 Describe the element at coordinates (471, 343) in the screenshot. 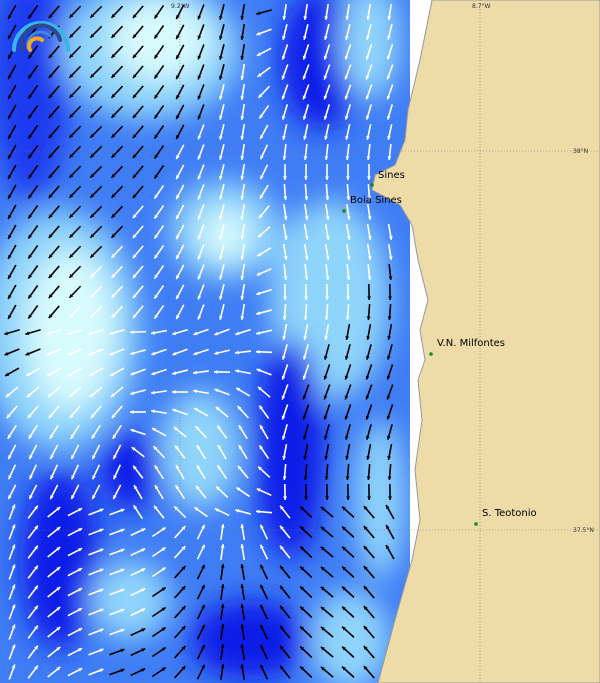

I see `place-label-milfontes: V.N. Milfontes` at that location.